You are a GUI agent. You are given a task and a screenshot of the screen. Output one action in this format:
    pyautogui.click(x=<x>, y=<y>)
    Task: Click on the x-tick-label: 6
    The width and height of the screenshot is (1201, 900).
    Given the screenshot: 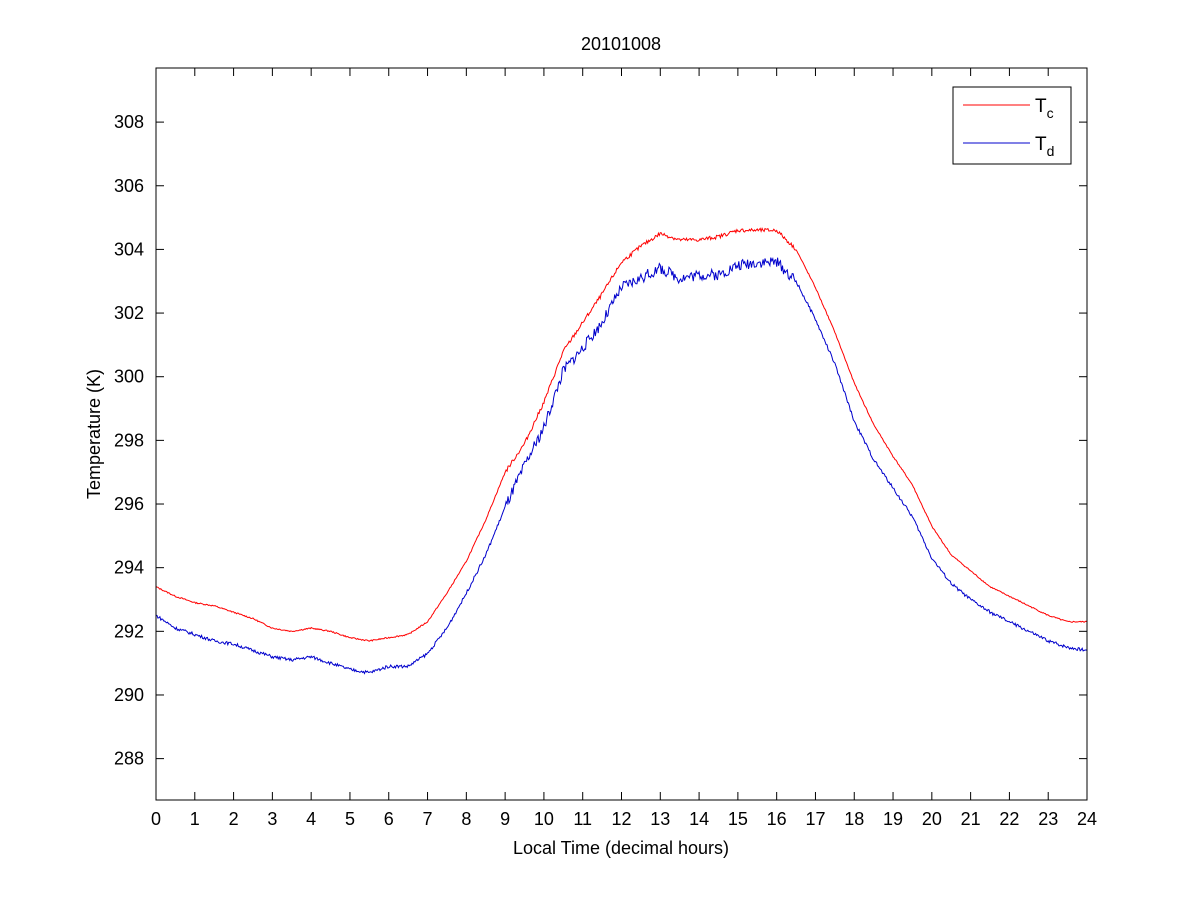 What is the action you would take?
    pyautogui.click(x=389, y=819)
    